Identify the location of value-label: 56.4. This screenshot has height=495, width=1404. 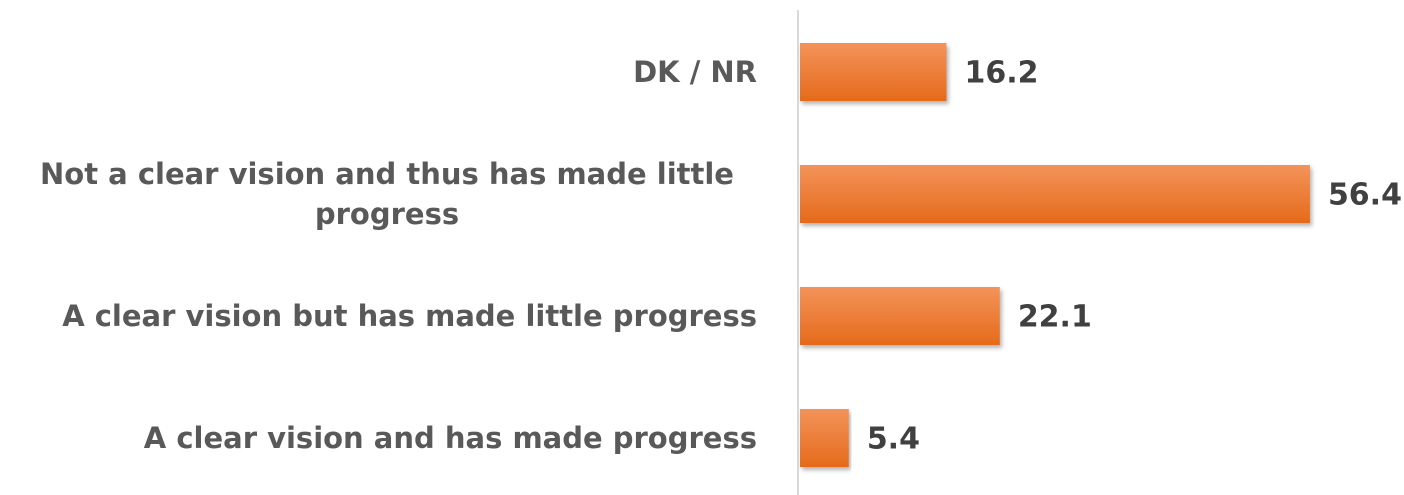
(1365, 195).